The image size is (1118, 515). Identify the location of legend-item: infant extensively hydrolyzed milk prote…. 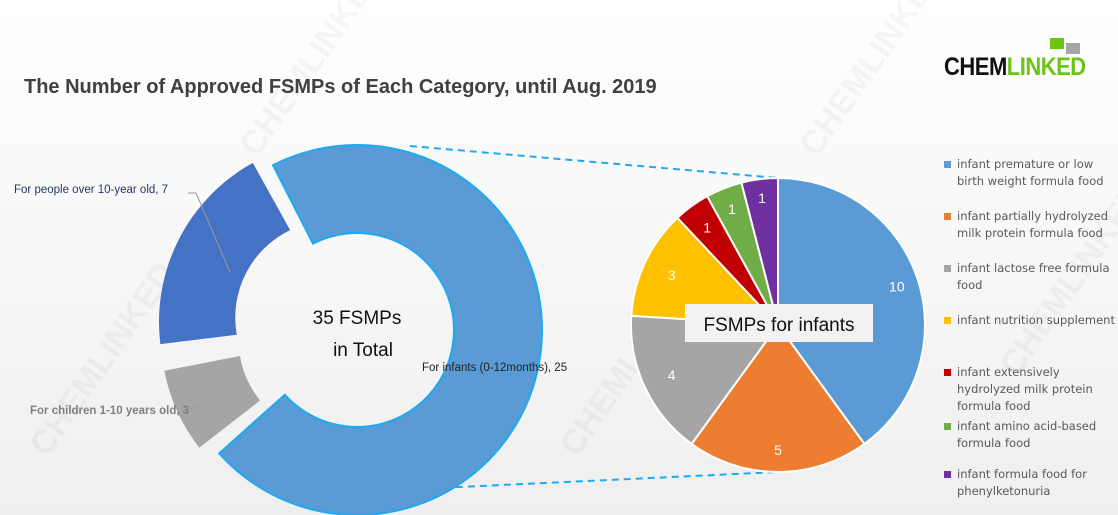
(1029, 389).